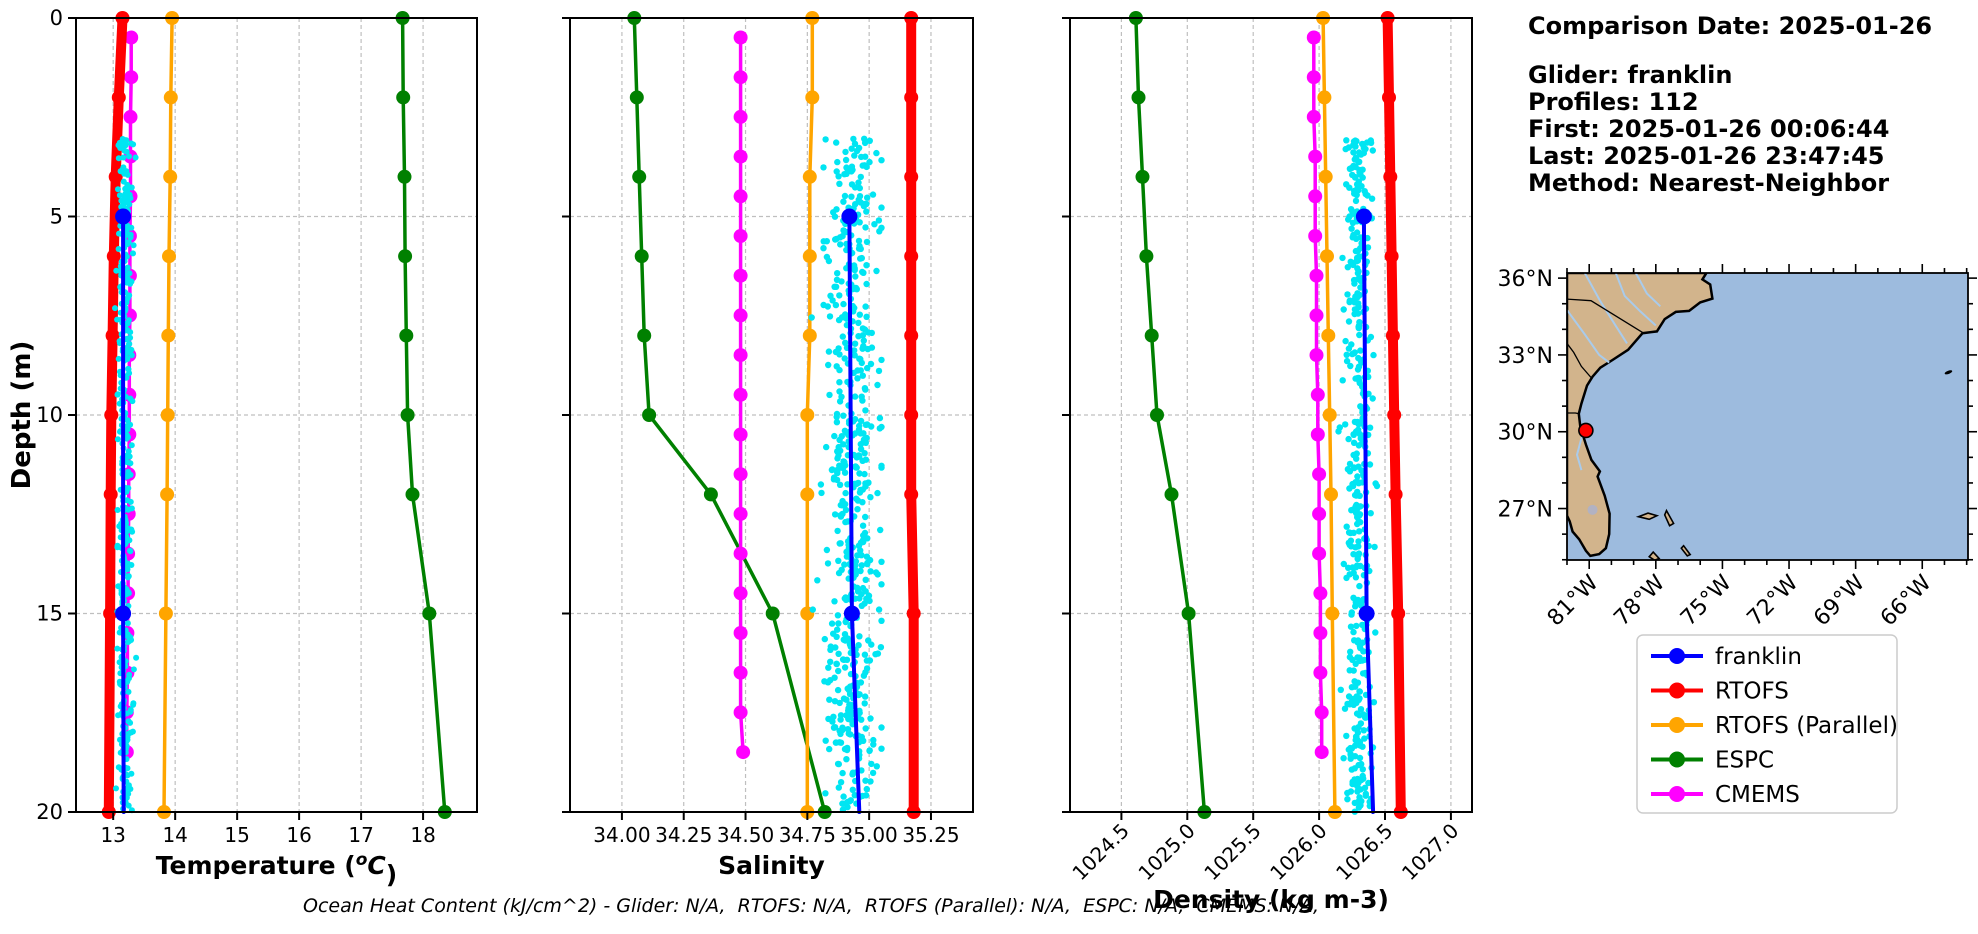  Describe the element at coordinates (1592, 509) in the screenshot. I see `map-lake-okeechobee` at that location.